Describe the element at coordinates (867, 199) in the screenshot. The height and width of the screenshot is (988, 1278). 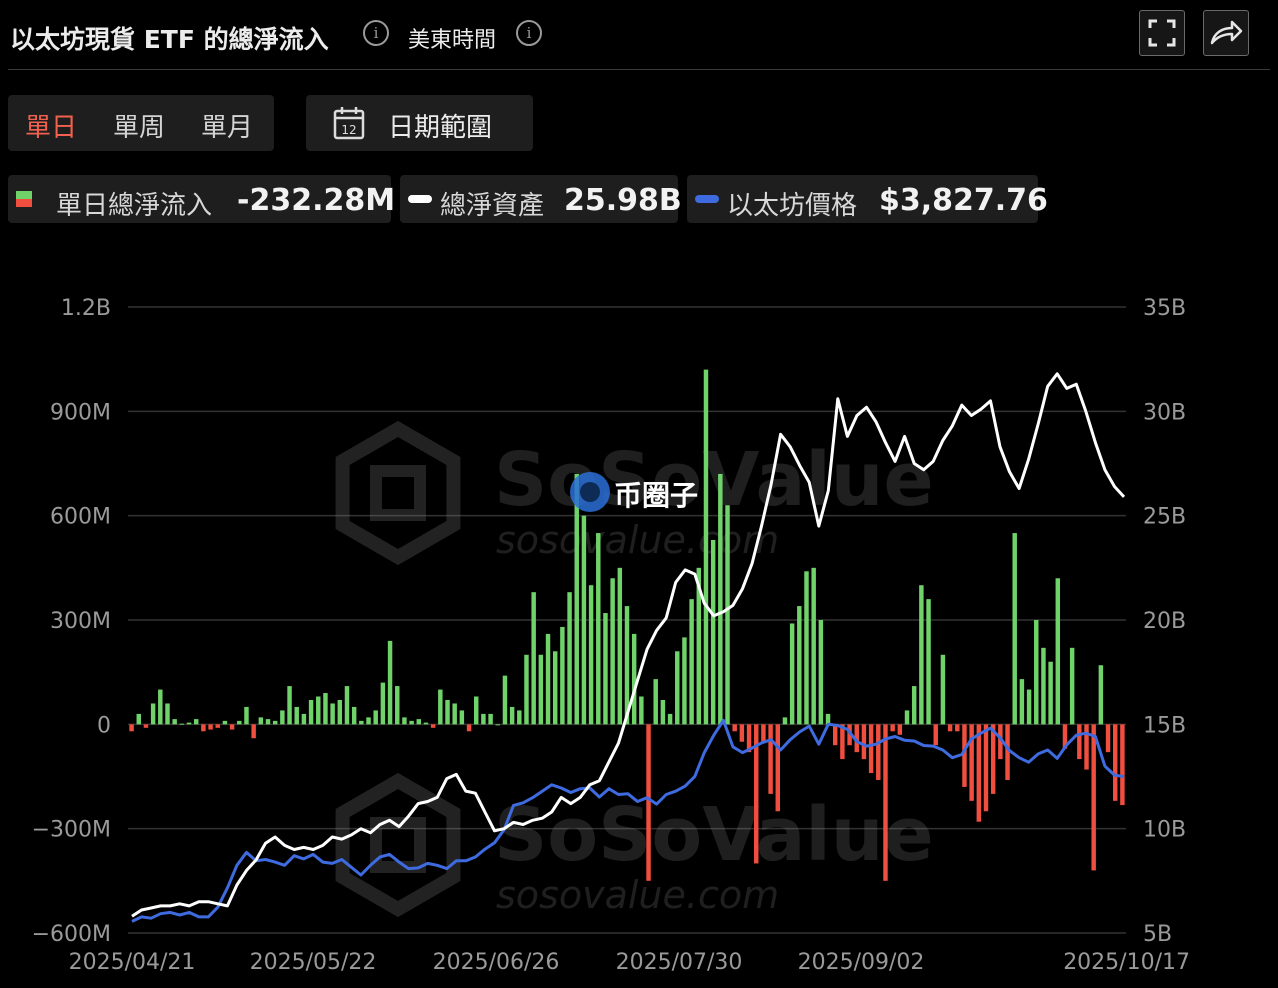
I see `legend-eth-price: 以太坊價格 $3,827.76` at that location.